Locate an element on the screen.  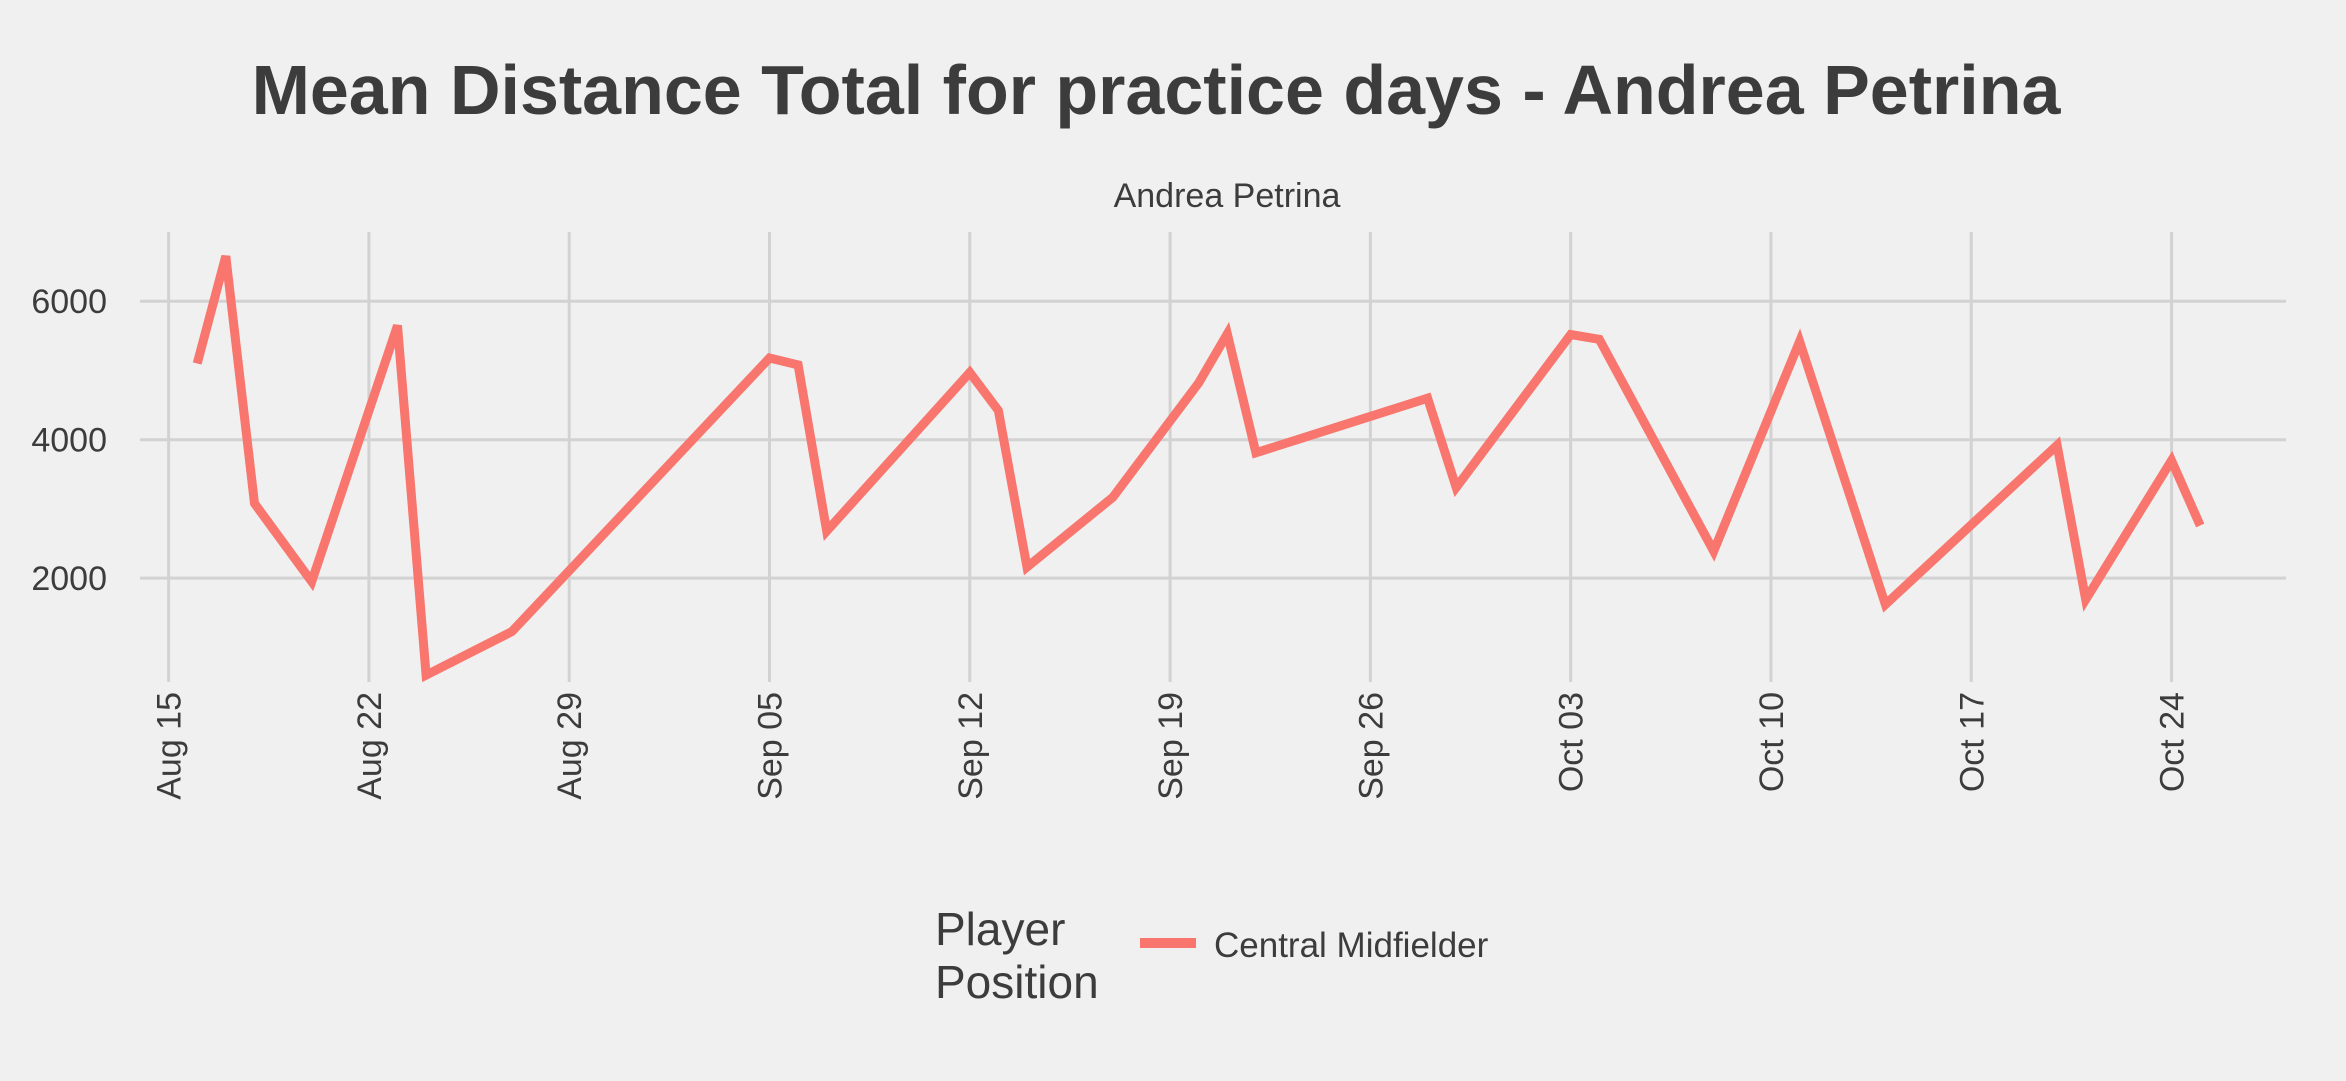
legend: Player Position Central Midfielder is located at coordinates (1212, 955).